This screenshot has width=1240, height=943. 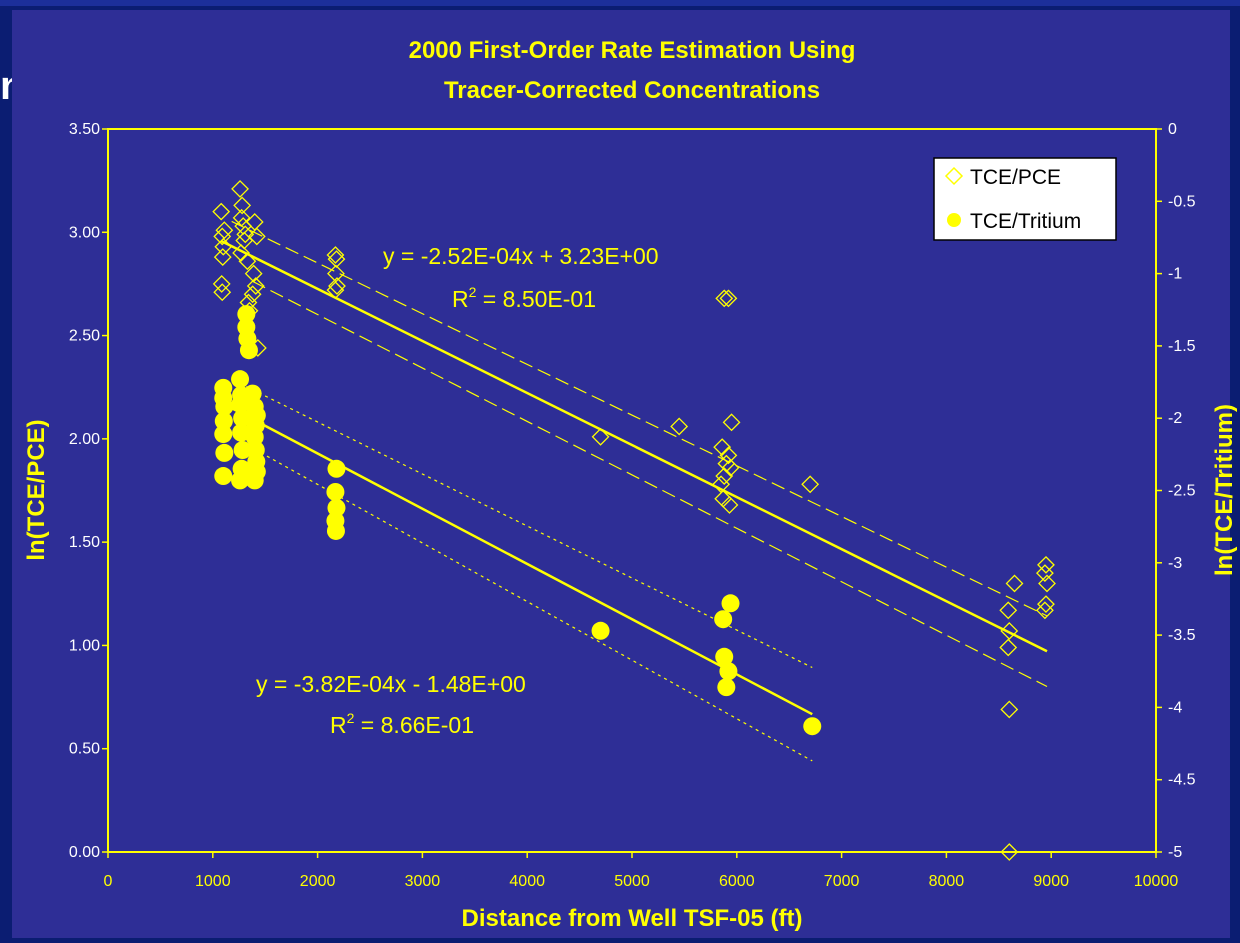 I want to click on y2-tick-label: -1.5, so click(x=1182, y=346).